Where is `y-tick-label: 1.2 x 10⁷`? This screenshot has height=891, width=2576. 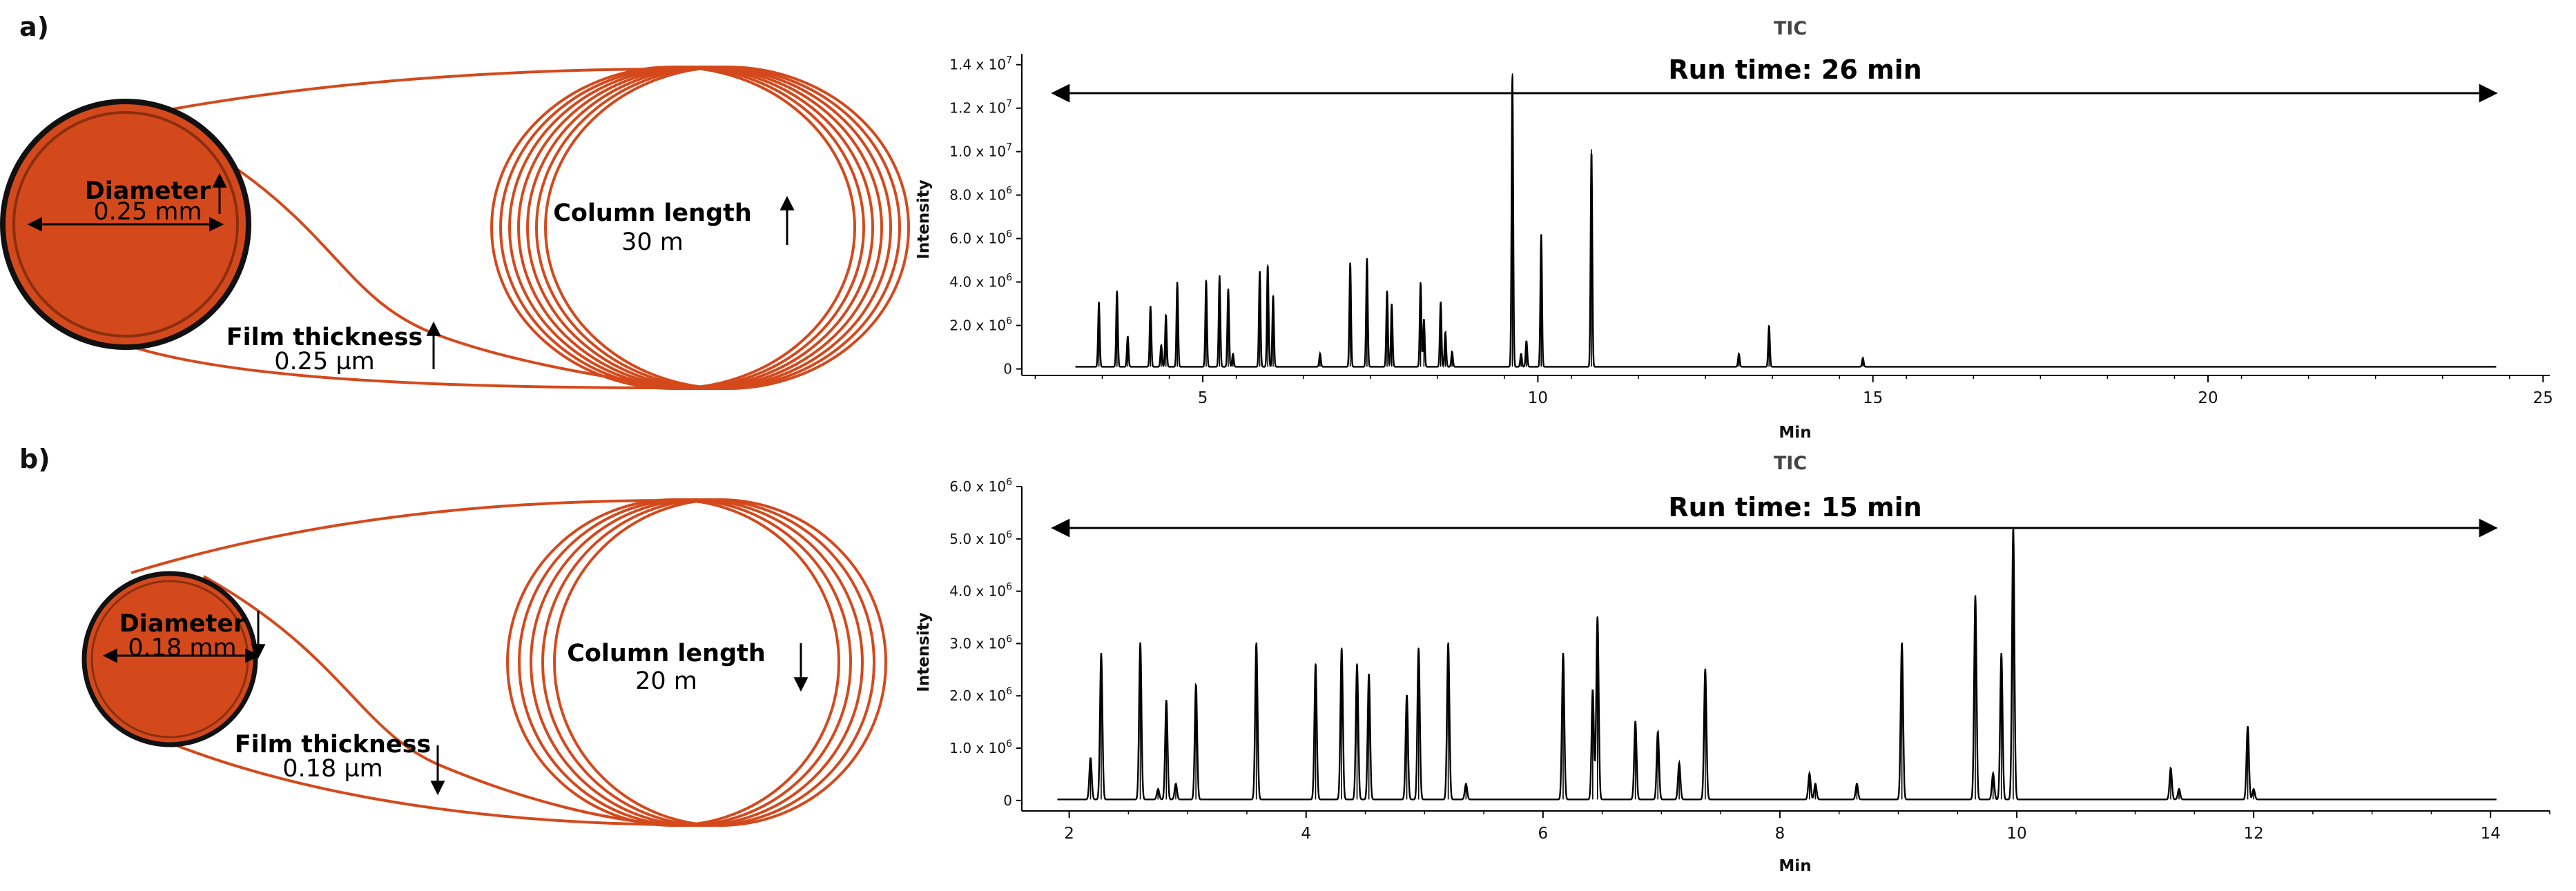
y-tick-label: 1.2 x 10⁷ is located at coordinates (981, 108).